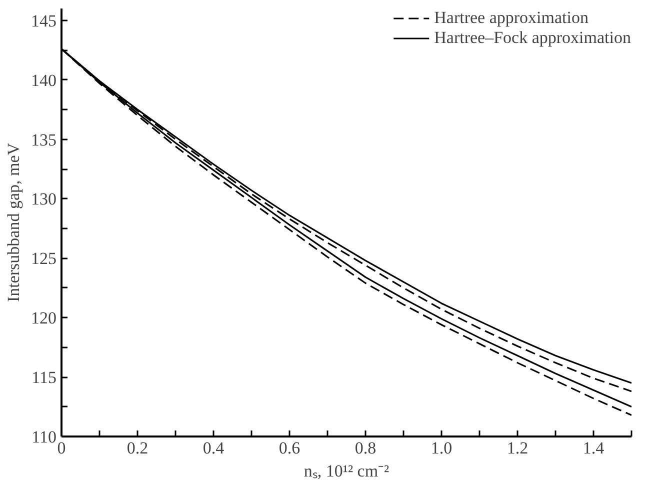  I want to click on y-tick-label: 110, so click(44, 437).